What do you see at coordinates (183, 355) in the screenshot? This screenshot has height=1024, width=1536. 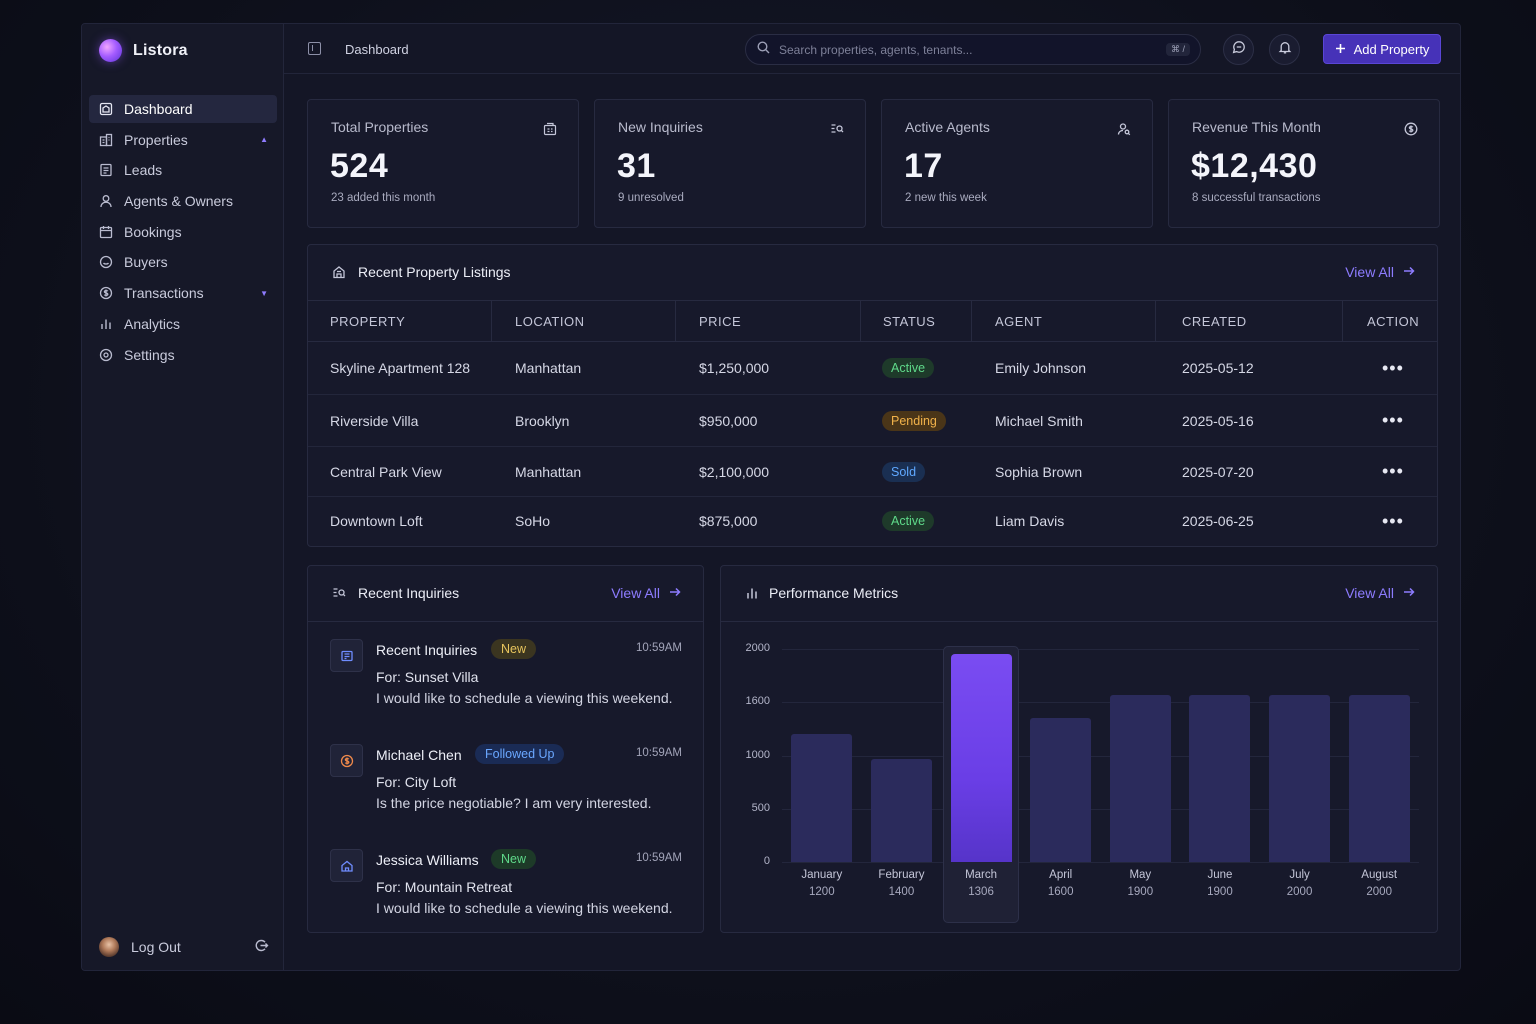 I see `sidebar-item-settings: Settings` at bounding box center [183, 355].